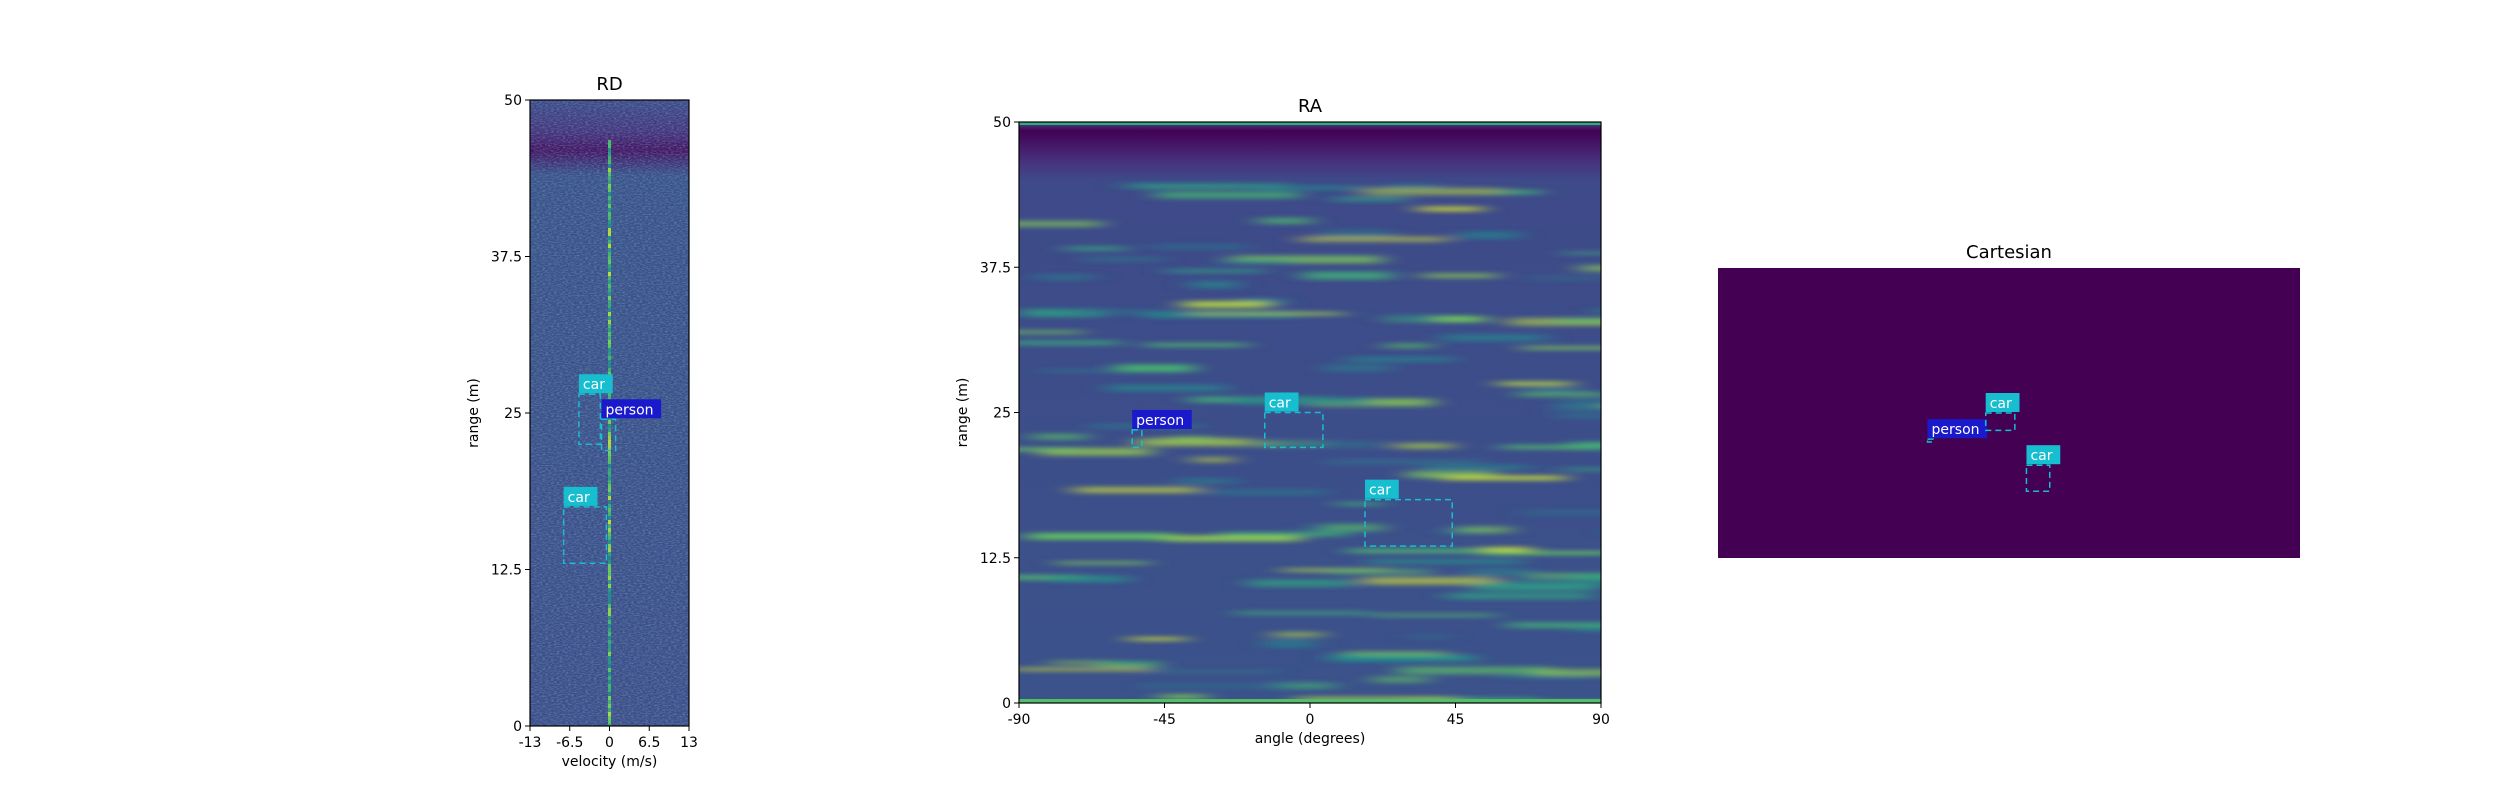  What do you see at coordinates (1164, 720) in the screenshot?
I see `x-tick-label: -45` at bounding box center [1164, 720].